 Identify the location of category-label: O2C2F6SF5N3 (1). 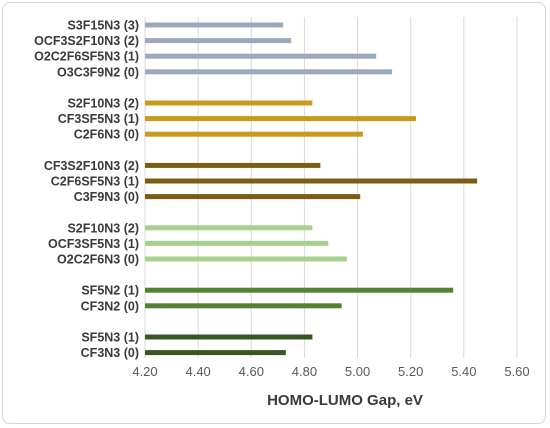
(86, 57).